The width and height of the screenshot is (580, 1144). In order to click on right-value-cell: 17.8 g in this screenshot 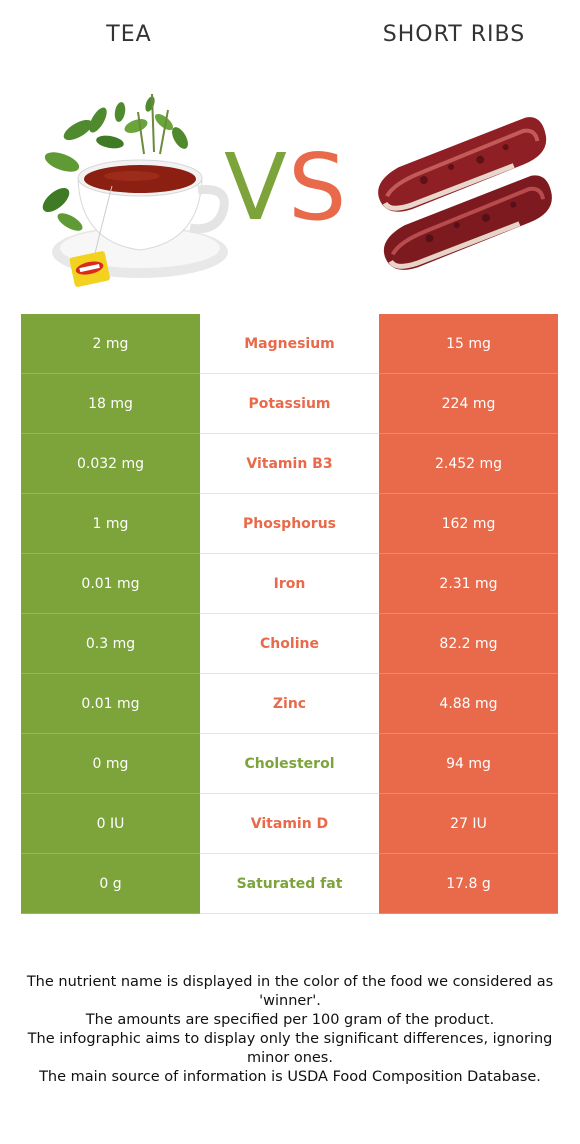, I will do `click(468, 884)`.